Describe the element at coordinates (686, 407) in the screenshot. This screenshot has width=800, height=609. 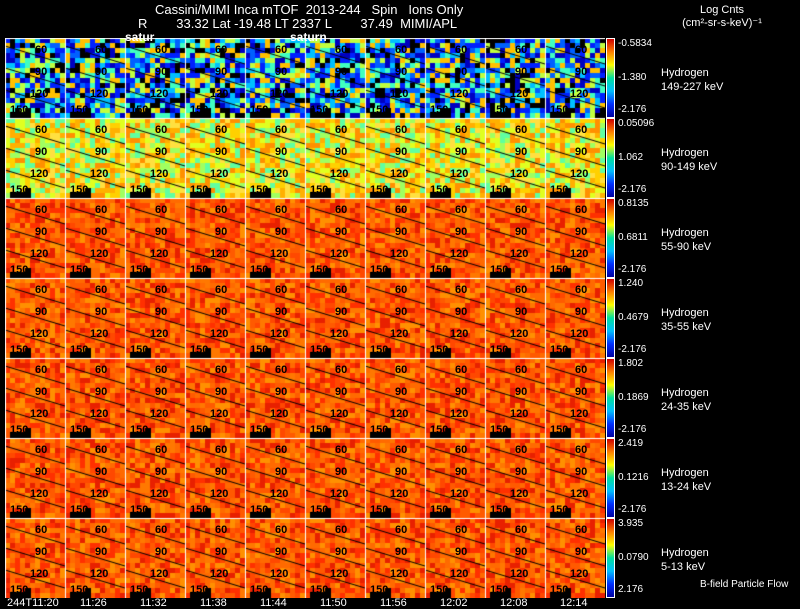
I see `energy-range-label: 24-35 keV` at that location.